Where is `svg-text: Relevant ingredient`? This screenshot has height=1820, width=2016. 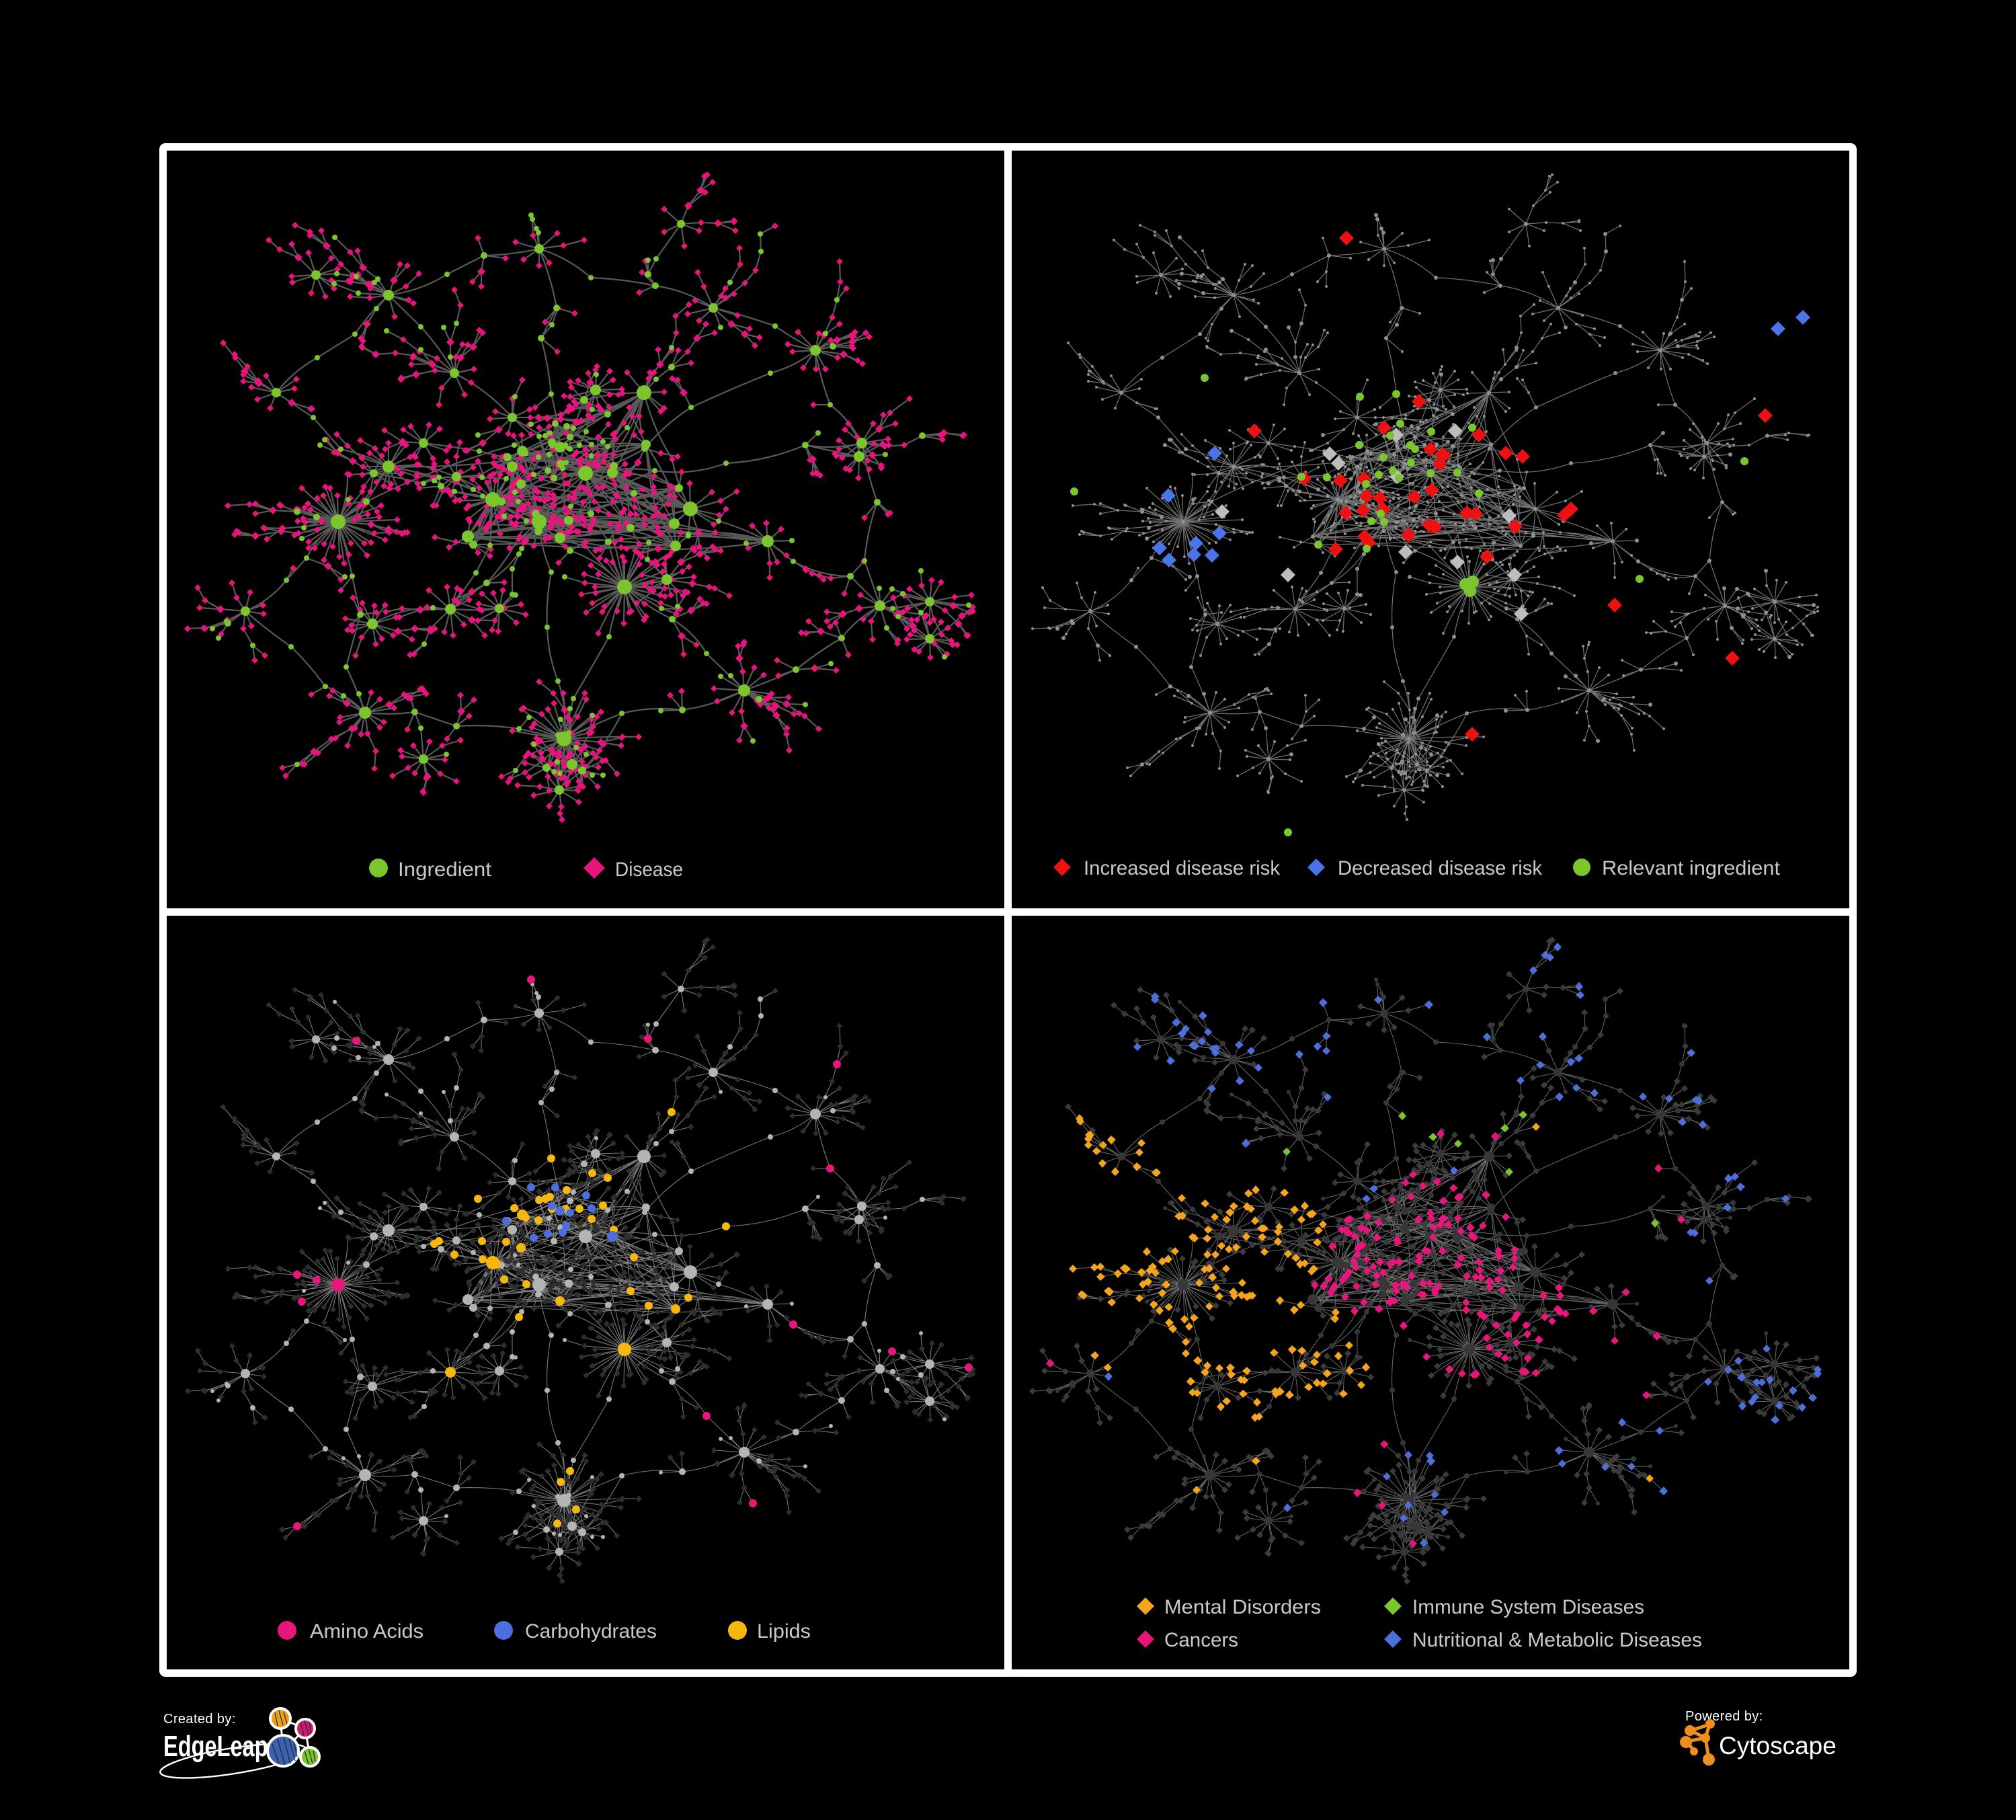
svg-text: Relevant ingredient is located at coordinates (1691, 868).